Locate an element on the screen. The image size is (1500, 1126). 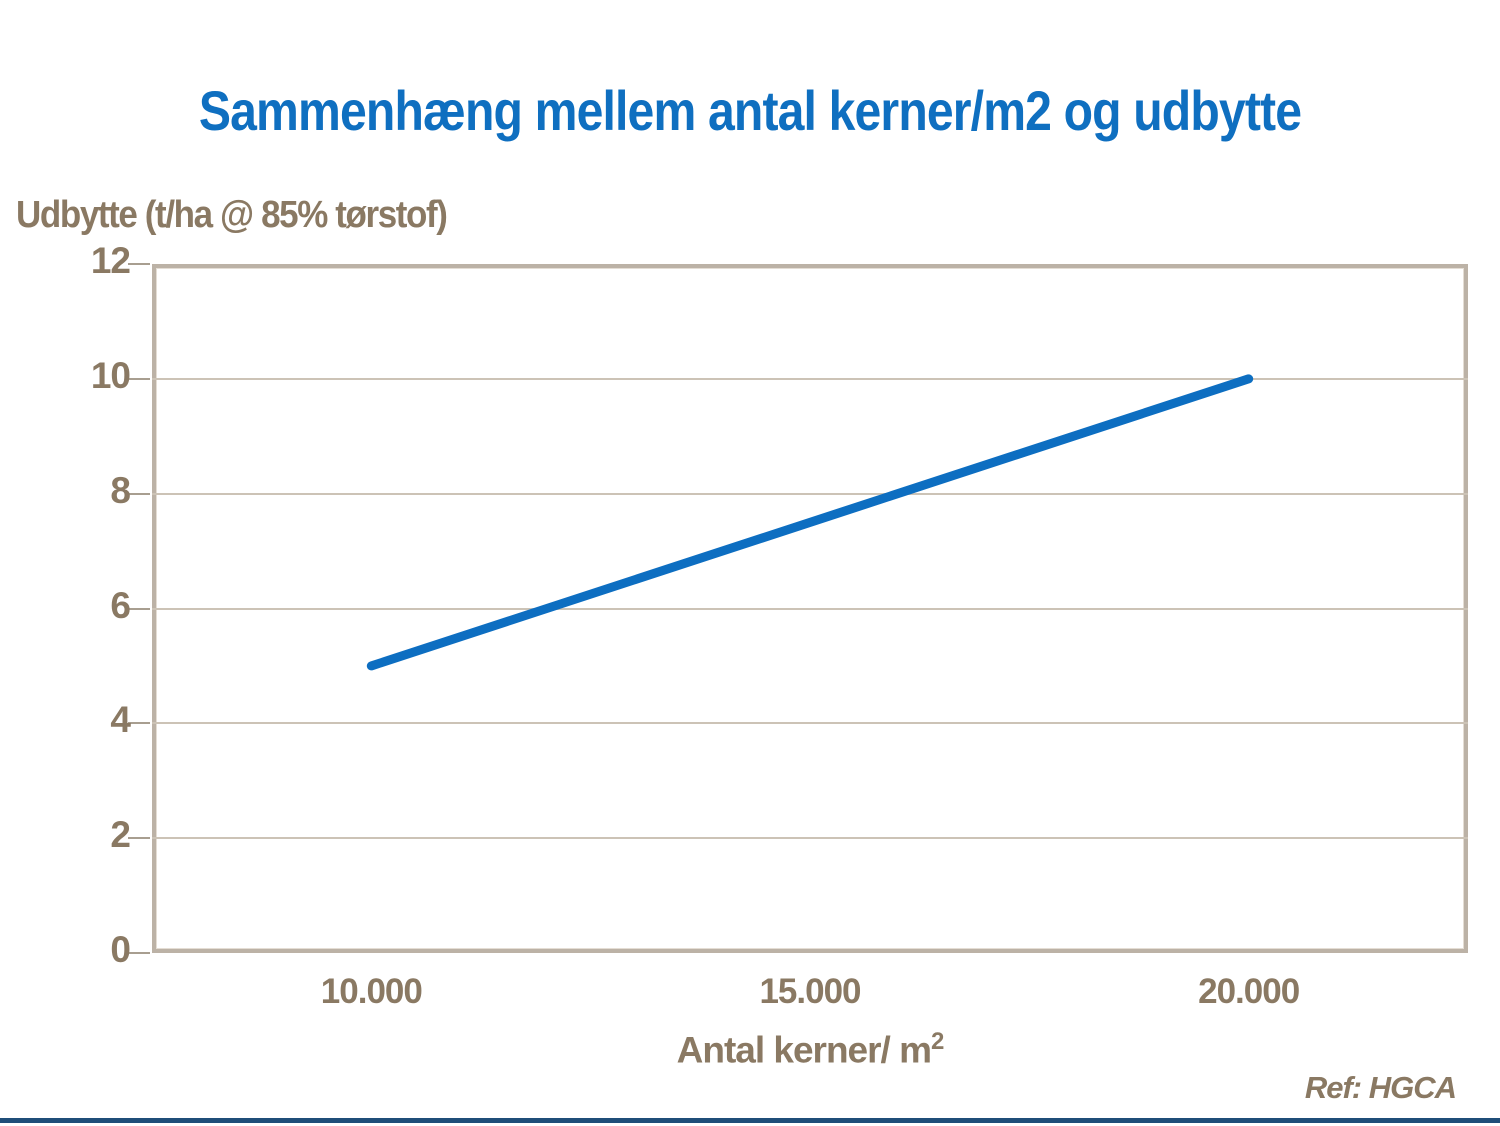
y-tick-label: 2 is located at coordinates (120, 835).